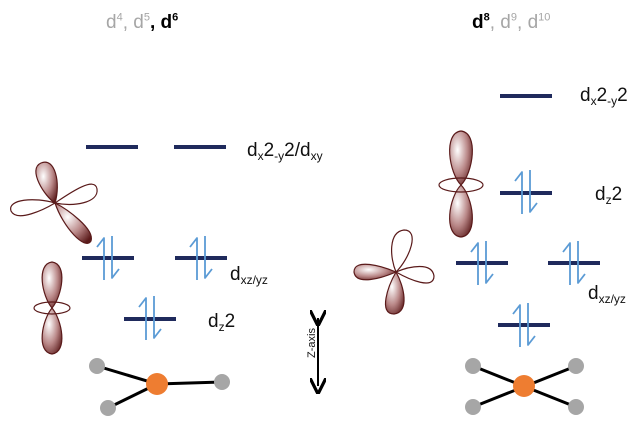  Describe the element at coordinates (108, 258) in the screenshot. I see `electron-pair-dxz` at that location.